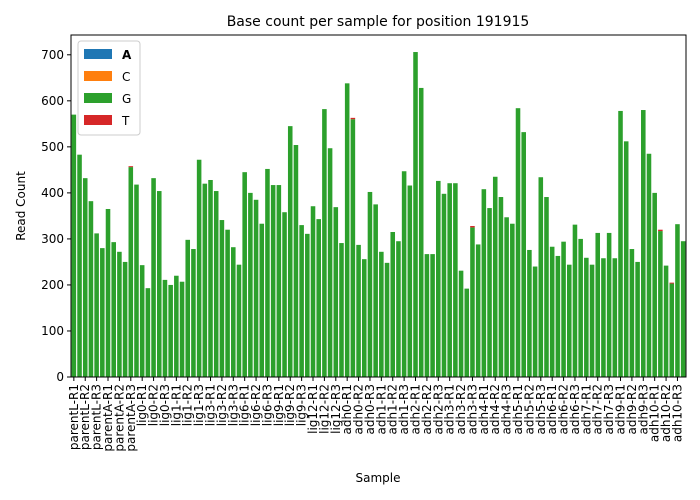 The width and height of the screenshot is (700, 500). Describe the element at coordinates (165, 405) in the screenshot. I see `x-tick-label: lig0-R3` at that location.